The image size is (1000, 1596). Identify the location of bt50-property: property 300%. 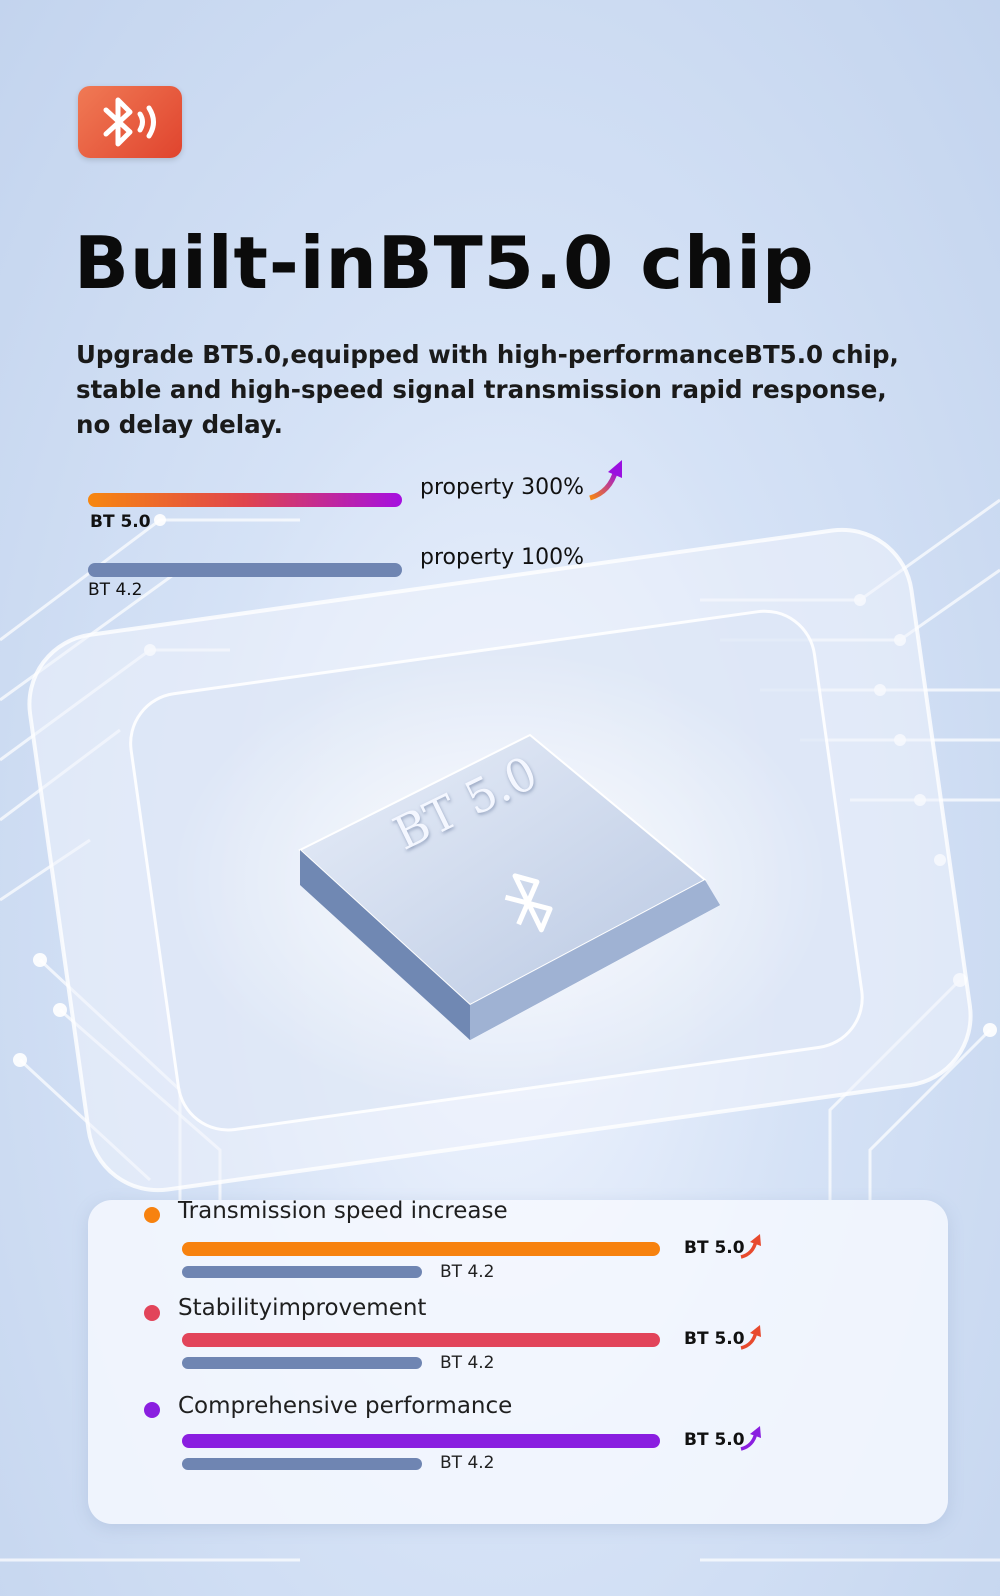
(502, 487).